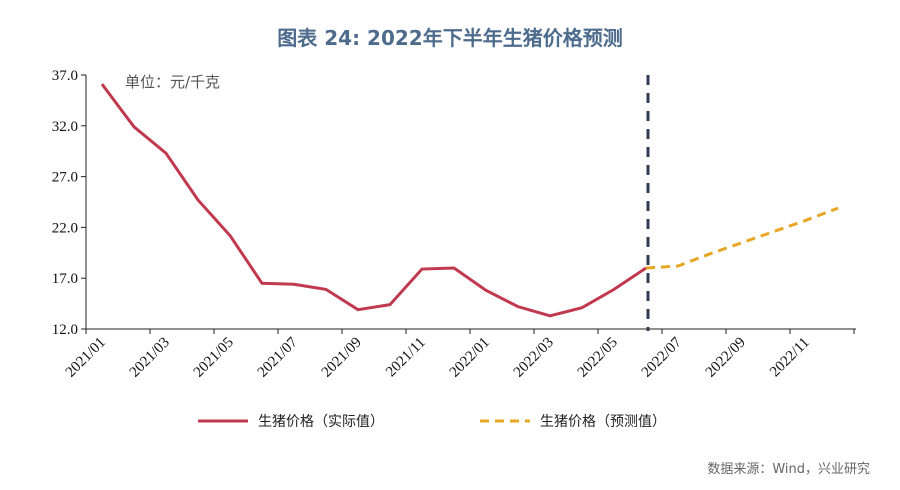  What do you see at coordinates (790, 358) in the screenshot?
I see `x-tick-label: 2022/11` at bounding box center [790, 358].